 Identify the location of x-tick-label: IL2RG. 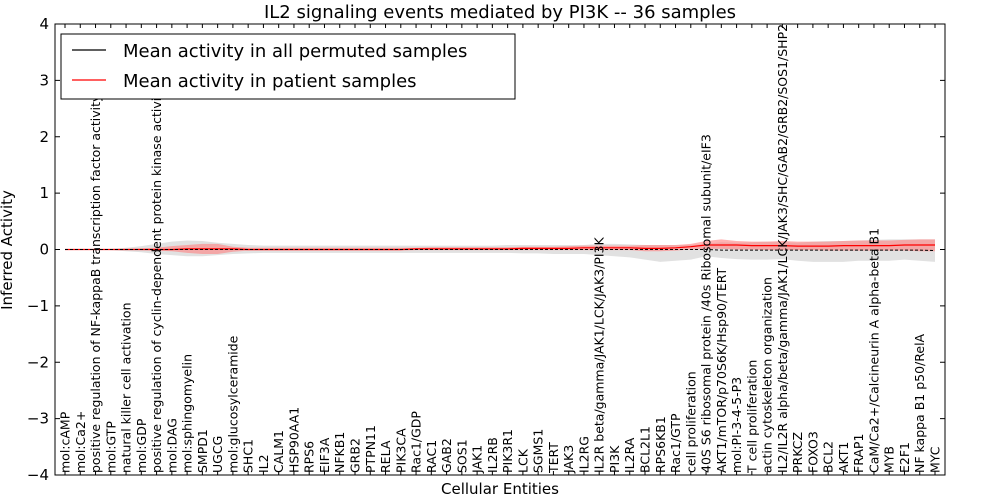
(583, 454).